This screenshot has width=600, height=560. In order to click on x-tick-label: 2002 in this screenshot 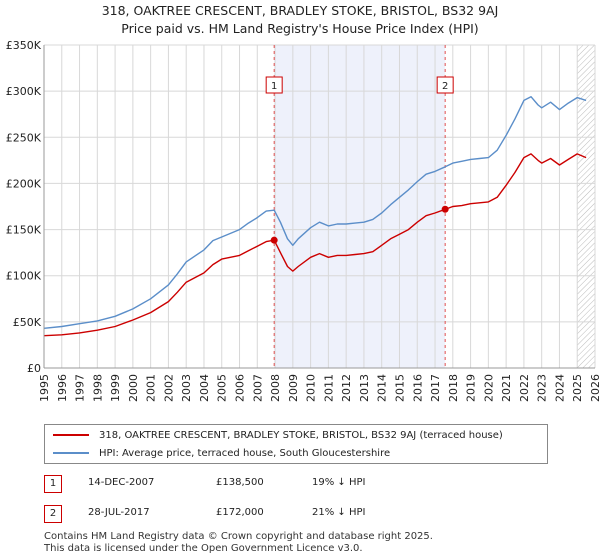, I will do `click(168, 388)`.